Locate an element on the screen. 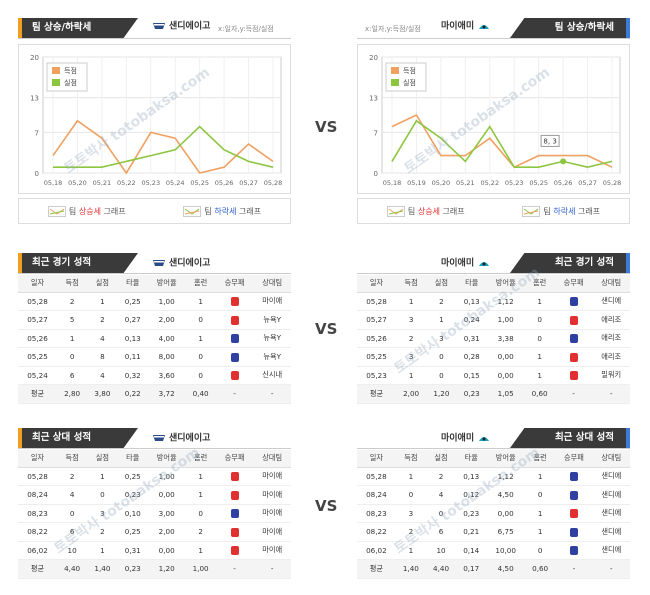  away-h2h-tab: 최근 상대 성적 is located at coordinates (570, 438).